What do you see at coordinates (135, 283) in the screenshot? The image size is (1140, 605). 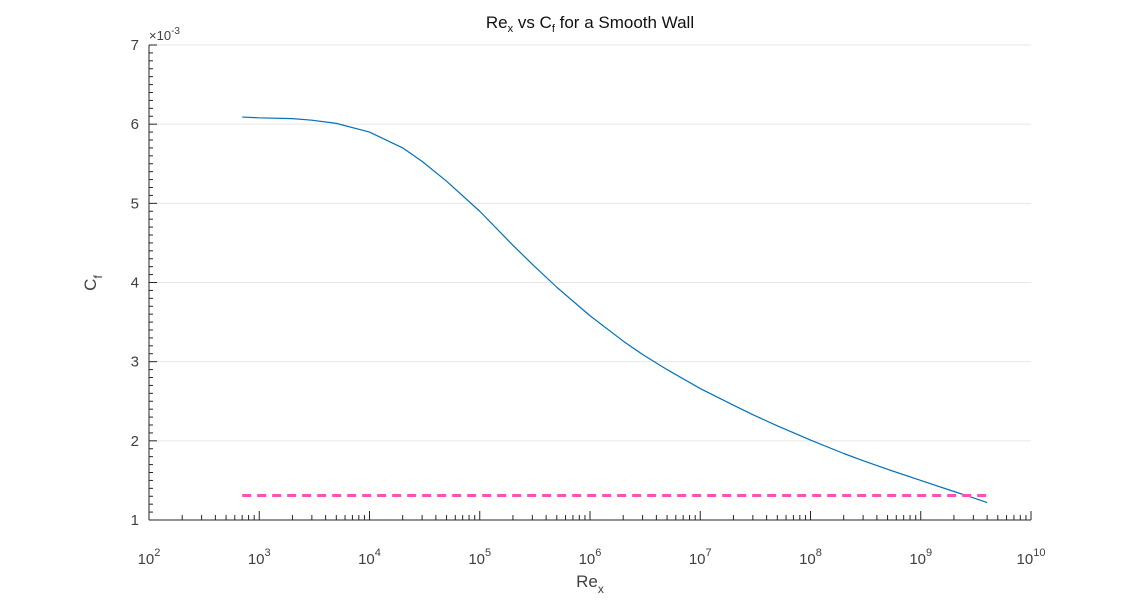 I see `y-tick-label-4: 4` at bounding box center [135, 283].